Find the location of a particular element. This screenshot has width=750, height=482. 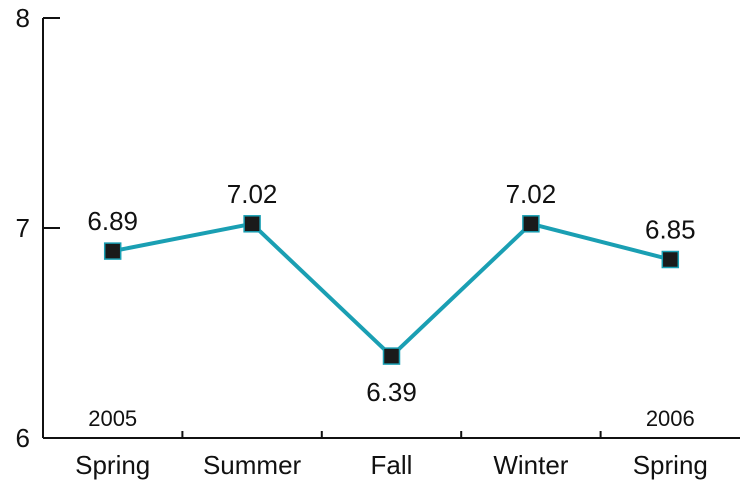

y-tick-label: 8 is located at coordinates (23, 18).